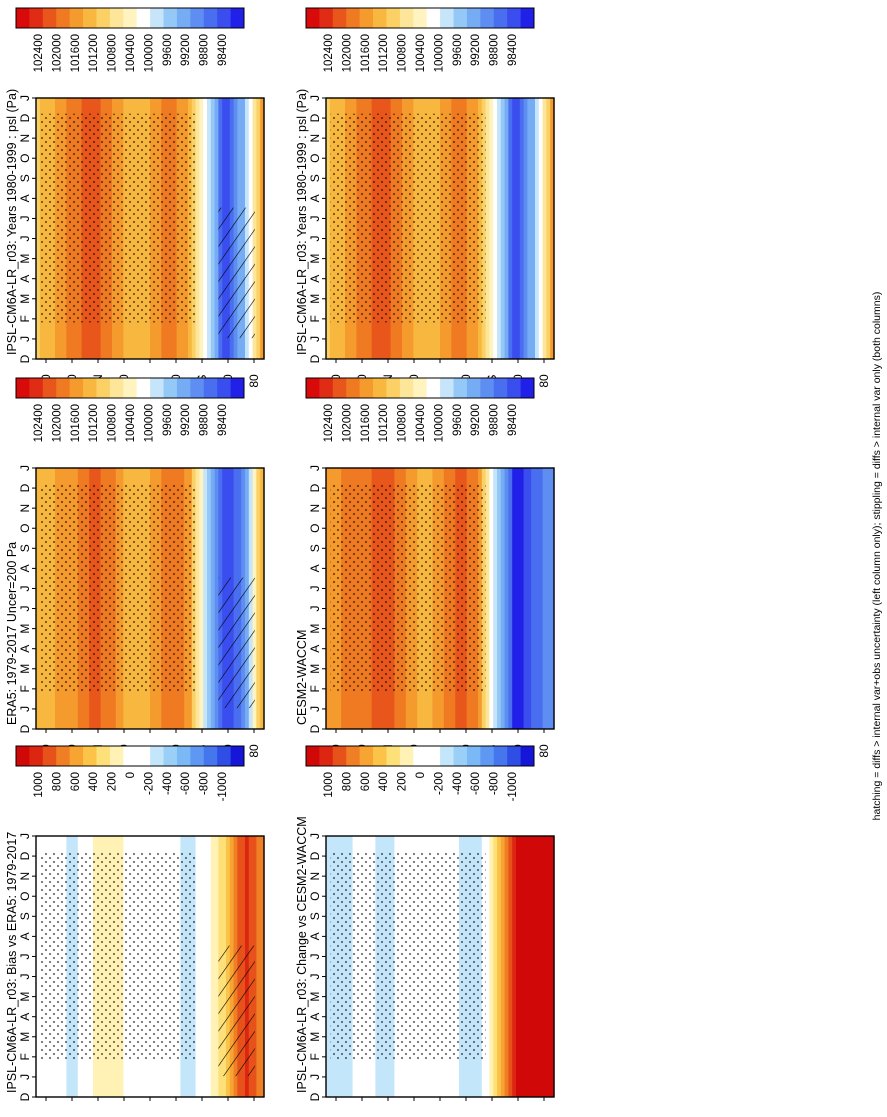  I want to click on hatching-overlay, so click(236, 1011).